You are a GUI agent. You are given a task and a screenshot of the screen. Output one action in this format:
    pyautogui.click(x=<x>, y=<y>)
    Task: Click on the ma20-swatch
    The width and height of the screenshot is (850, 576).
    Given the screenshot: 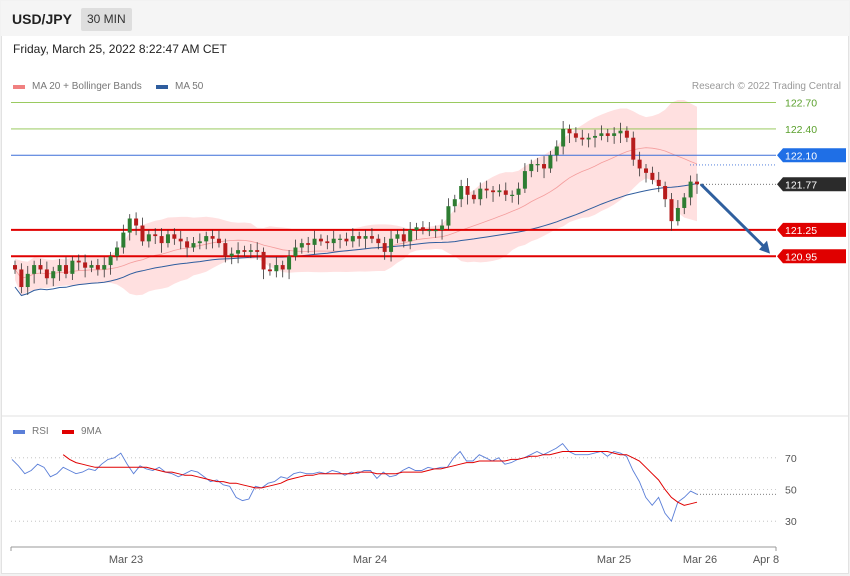 What is the action you would take?
    pyautogui.click(x=19, y=86)
    